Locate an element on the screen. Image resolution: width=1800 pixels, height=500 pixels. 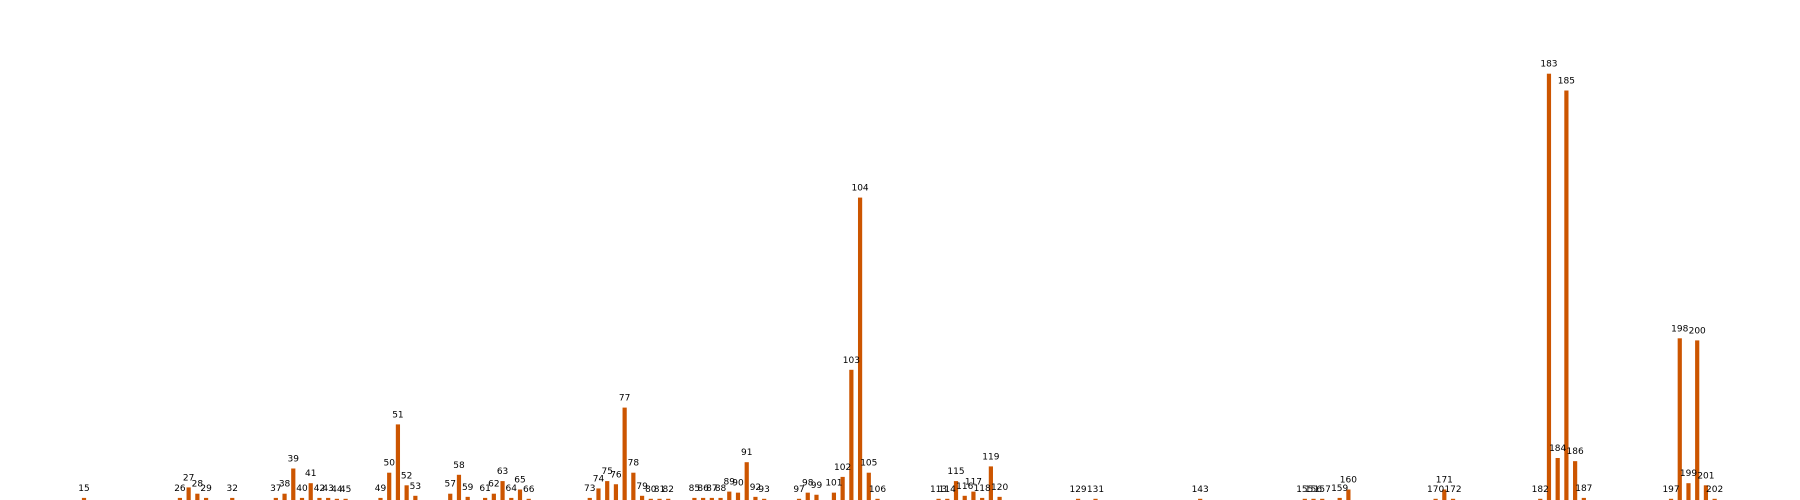
bar-label-41: 41 is located at coordinates (310, 474).